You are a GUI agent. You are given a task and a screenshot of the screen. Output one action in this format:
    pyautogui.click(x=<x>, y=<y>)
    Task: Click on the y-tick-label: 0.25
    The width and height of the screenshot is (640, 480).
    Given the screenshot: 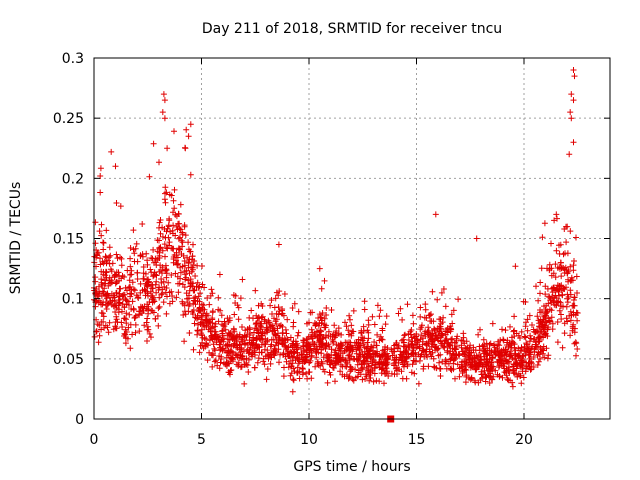 What is the action you would take?
    pyautogui.click(x=68, y=119)
    